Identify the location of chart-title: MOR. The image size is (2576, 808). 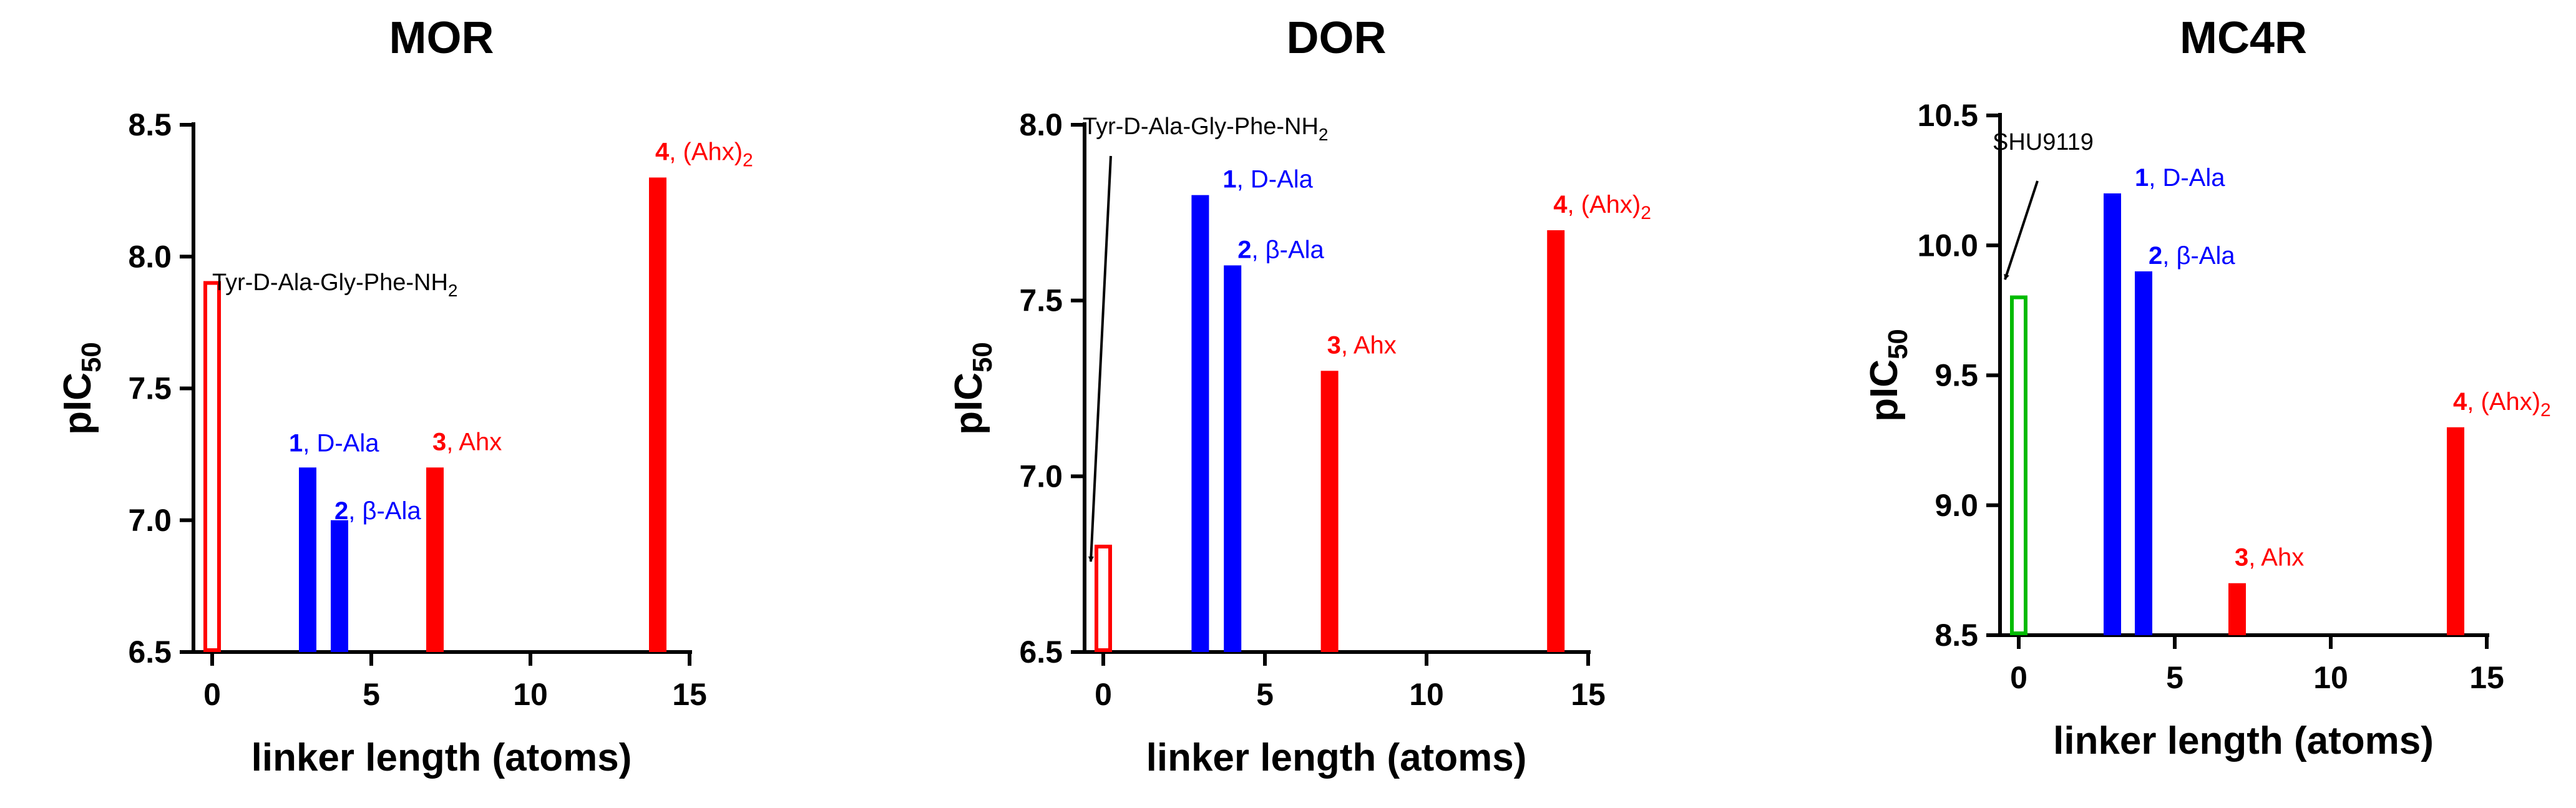
(441, 38).